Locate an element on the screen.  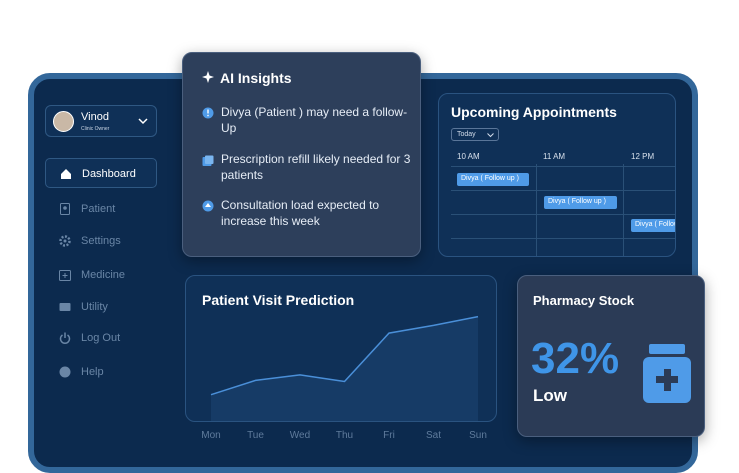
insight: Divya (Patient ) may need a follow-Up is located at coordinates (314, 120).